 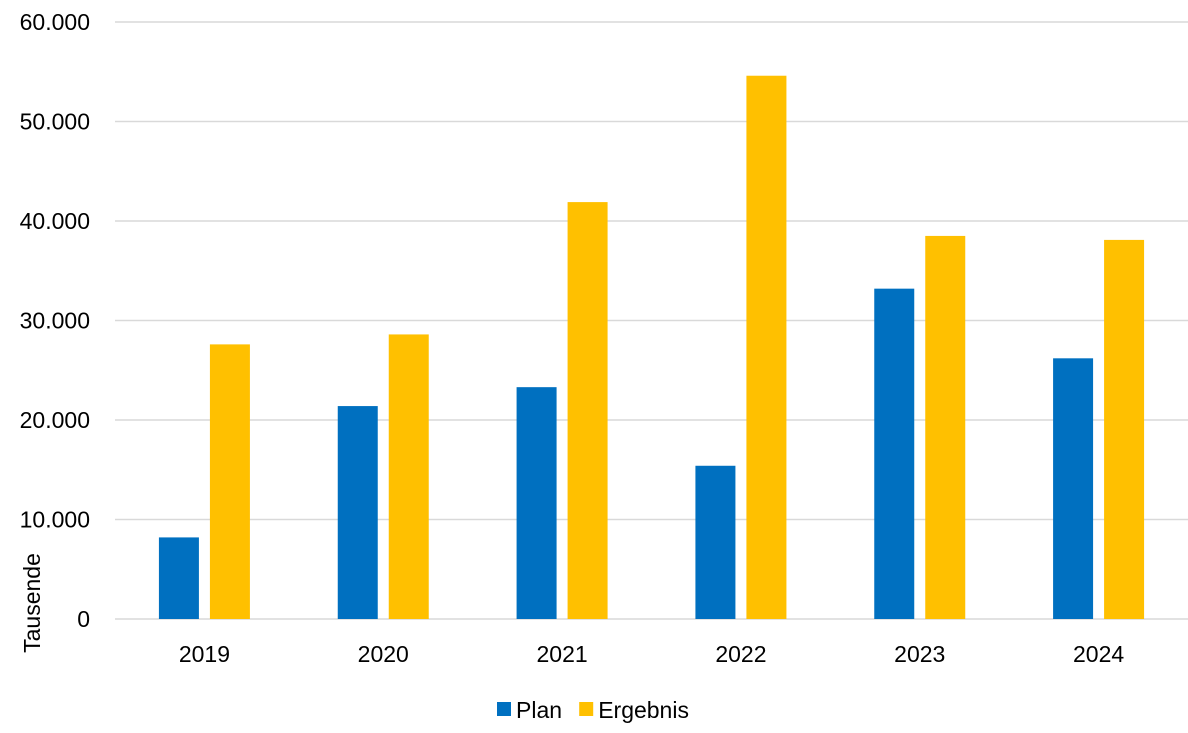 I want to click on legend-label-plan: Plan, so click(x=539, y=710).